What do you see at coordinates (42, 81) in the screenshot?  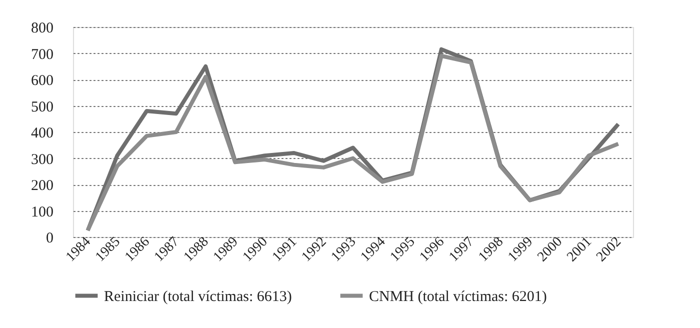 I see `y-tick-label: 600` at bounding box center [42, 81].